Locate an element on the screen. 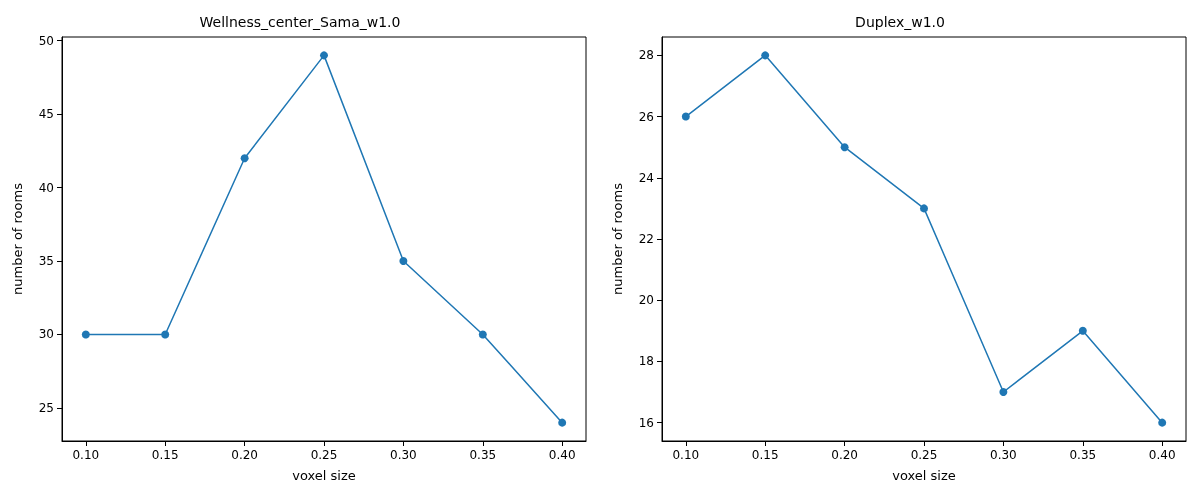 The image size is (1200, 500). y-tick-label: 50 is located at coordinates (46, 40).